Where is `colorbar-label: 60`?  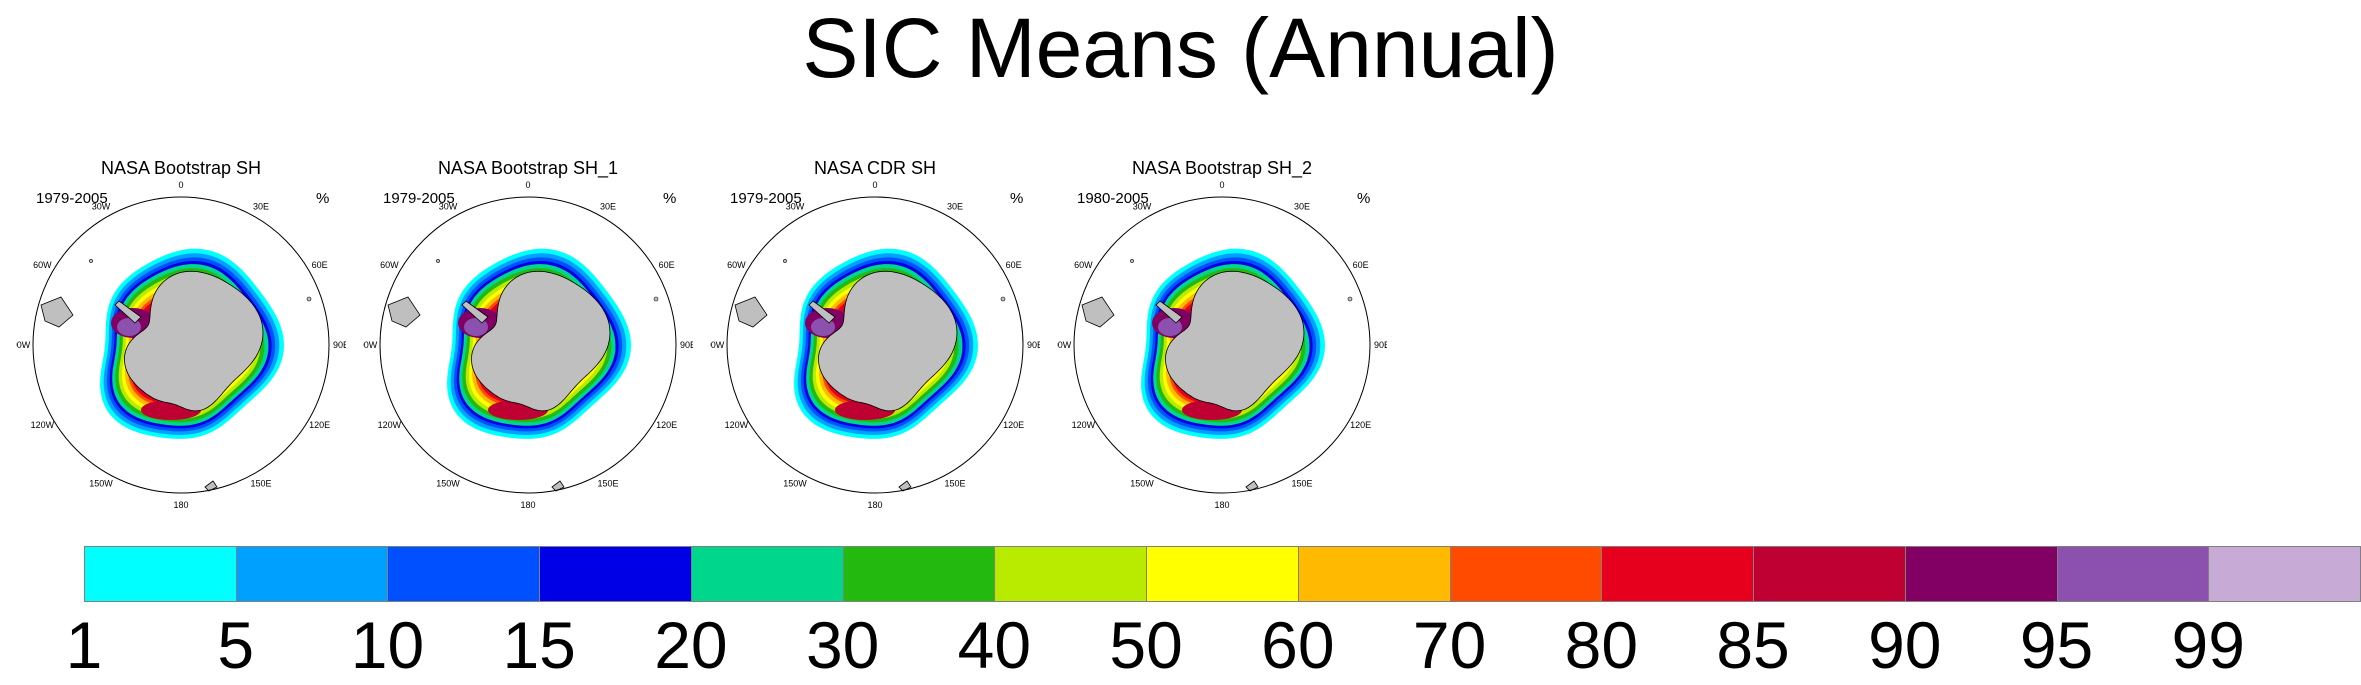
colorbar-label: 60 is located at coordinates (1298, 645).